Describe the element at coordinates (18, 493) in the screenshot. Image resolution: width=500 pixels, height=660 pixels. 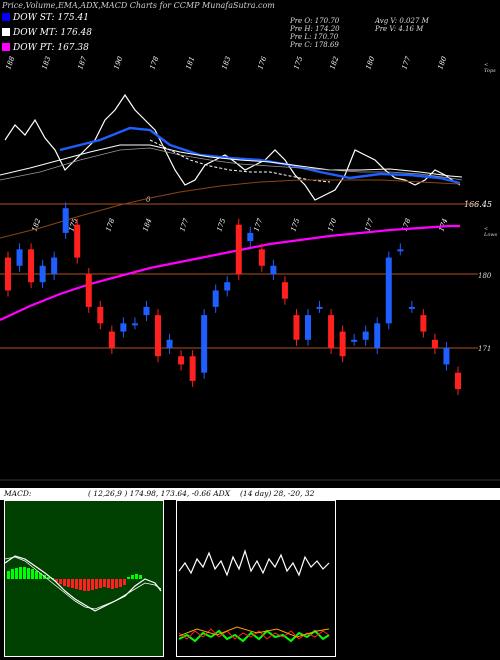
I see `macd-label: MACD:` at that location.